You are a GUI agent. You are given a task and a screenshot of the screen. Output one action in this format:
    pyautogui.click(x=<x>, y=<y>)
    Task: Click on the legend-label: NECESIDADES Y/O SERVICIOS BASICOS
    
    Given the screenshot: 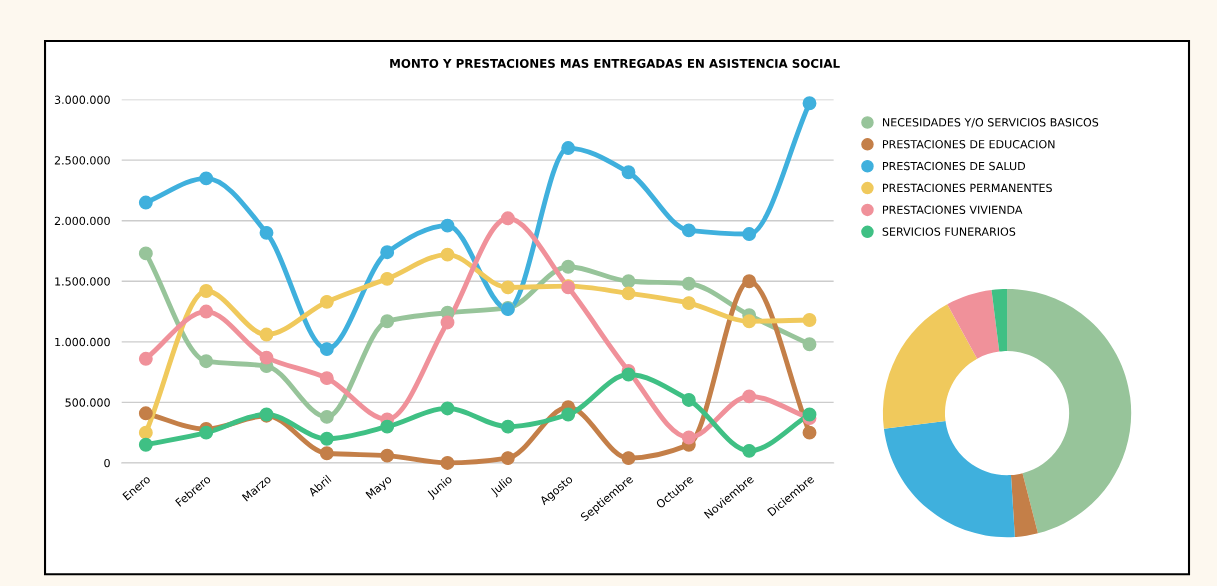 What is the action you would take?
    pyautogui.click(x=990, y=123)
    